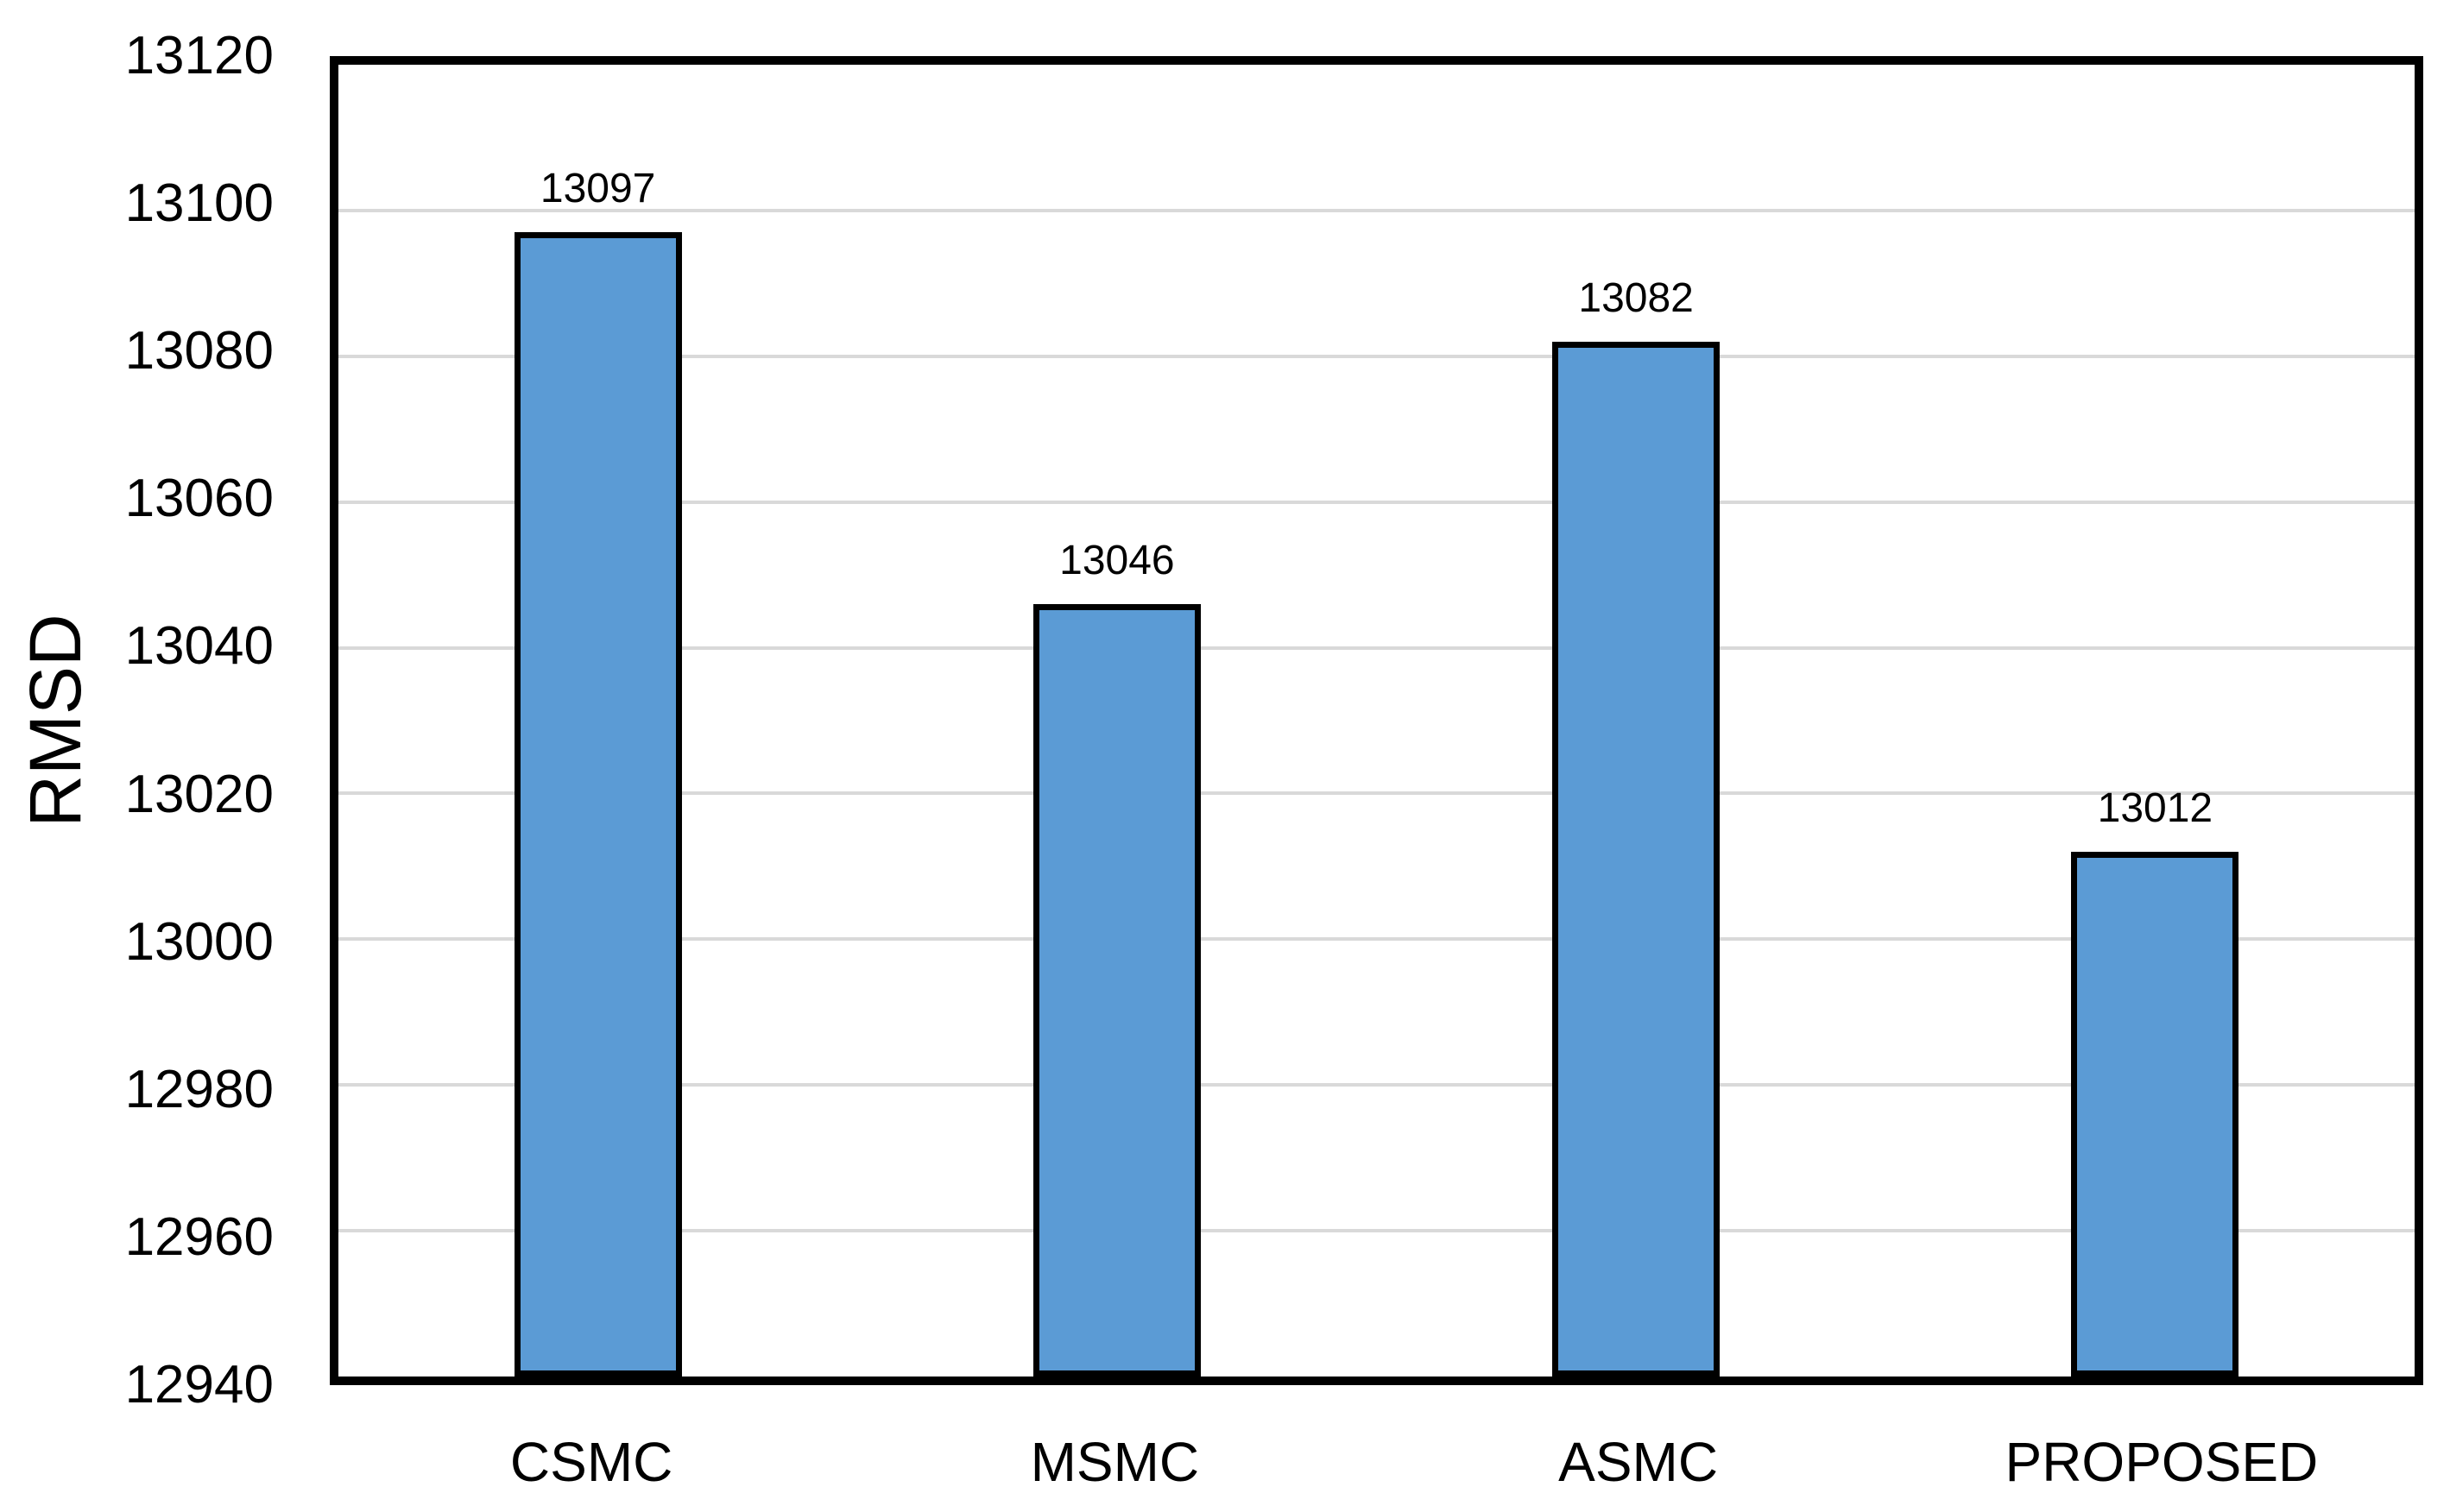  Describe the element at coordinates (199, 204) in the screenshot. I see `y-tick-label: 13100` at that location.